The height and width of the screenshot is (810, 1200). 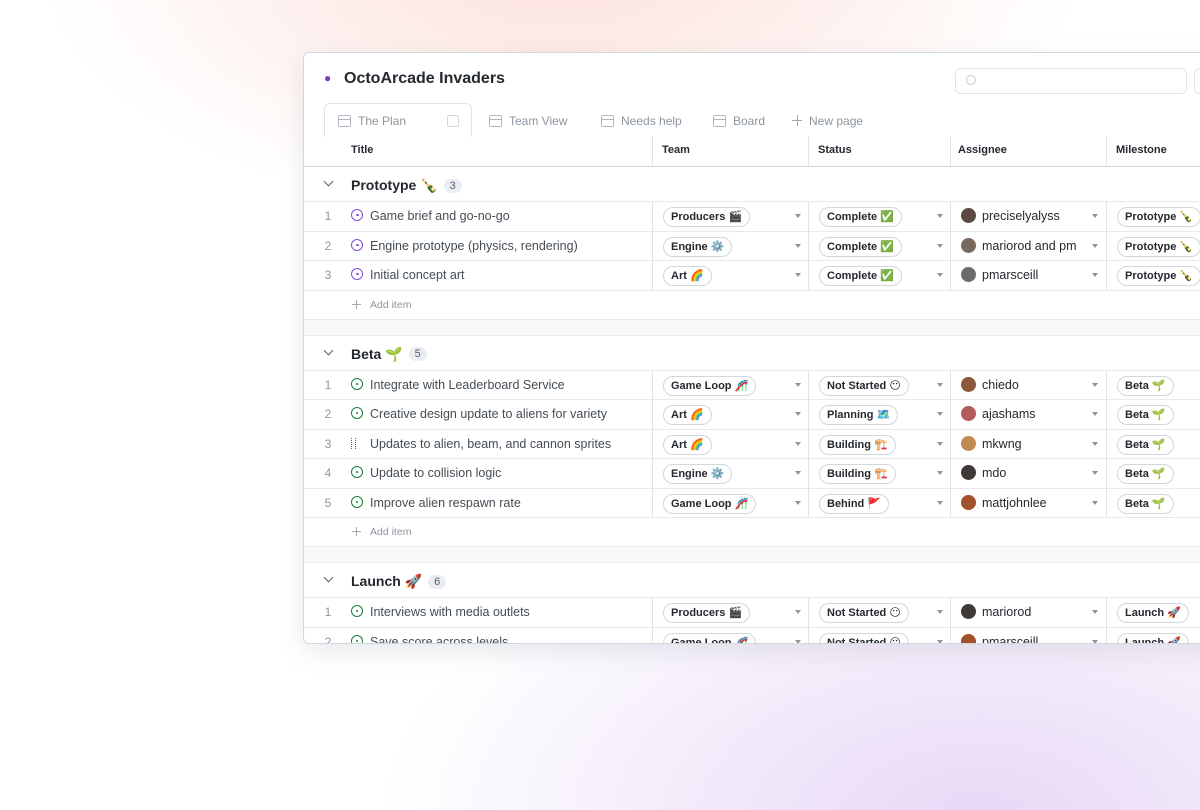 What do you see at coordinates (982, 150) in the screenshot?
I see `column-header: Assignee` at bounding box center [982, 150].